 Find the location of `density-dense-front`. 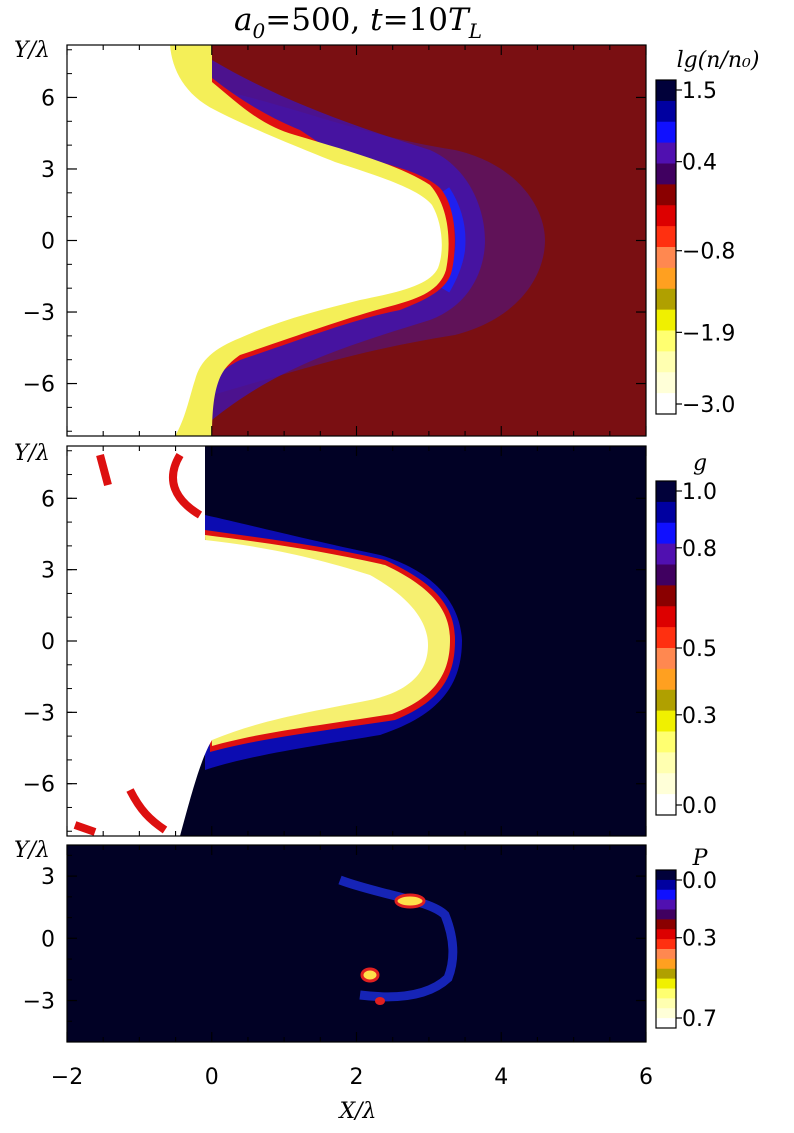

density-dense-front is located at coordinates (453, 240).